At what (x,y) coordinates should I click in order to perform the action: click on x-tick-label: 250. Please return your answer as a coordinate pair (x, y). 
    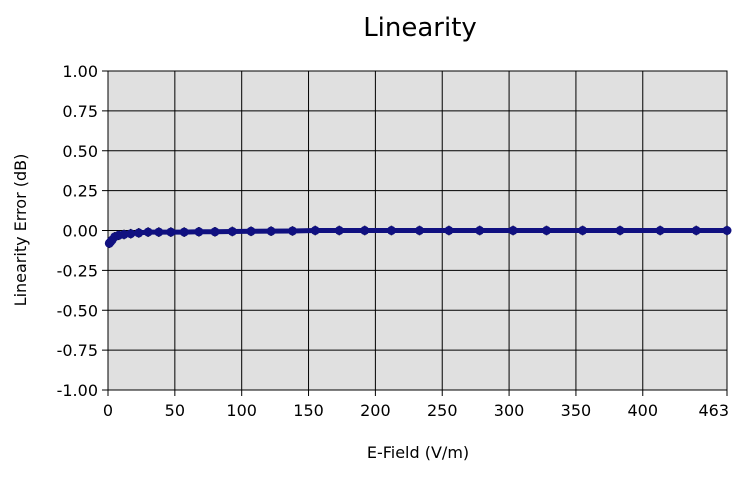
    Looking at the image, I should click on (442, 410).